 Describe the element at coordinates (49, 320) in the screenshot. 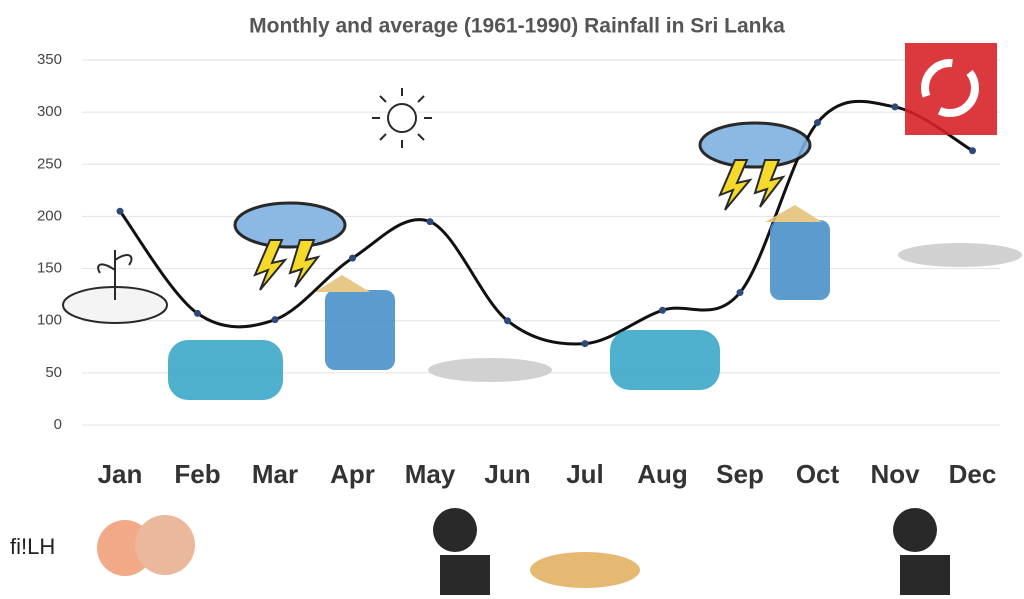

I see `y-tick-label: 100` at that location.